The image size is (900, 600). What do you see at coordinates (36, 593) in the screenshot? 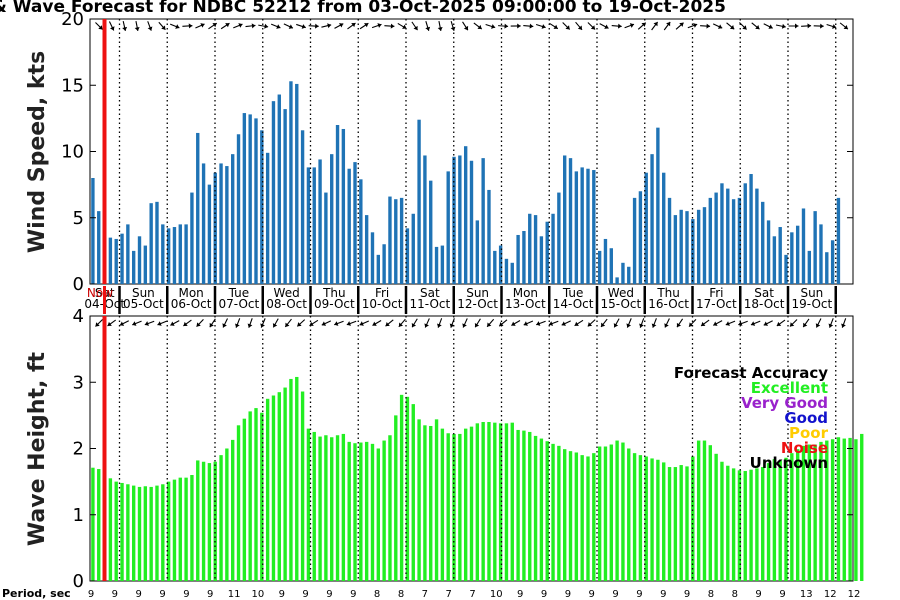
I see `period-label: Period, sec` at bounding box center [36, 593].